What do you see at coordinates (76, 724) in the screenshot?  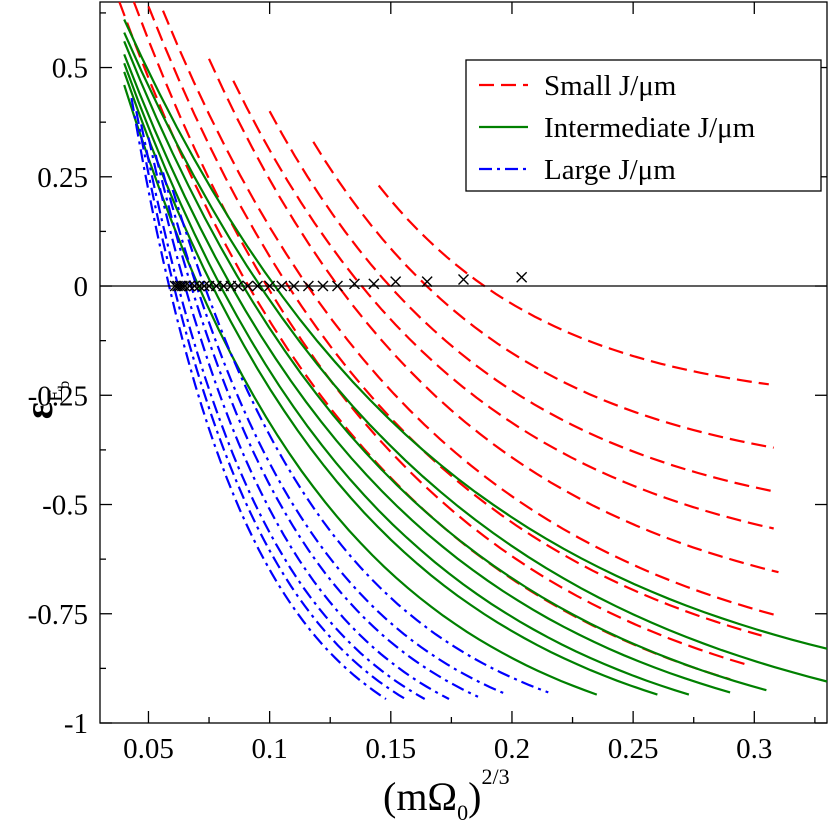 I see `y-tick-label: -1` at bounding box center [76, 724].